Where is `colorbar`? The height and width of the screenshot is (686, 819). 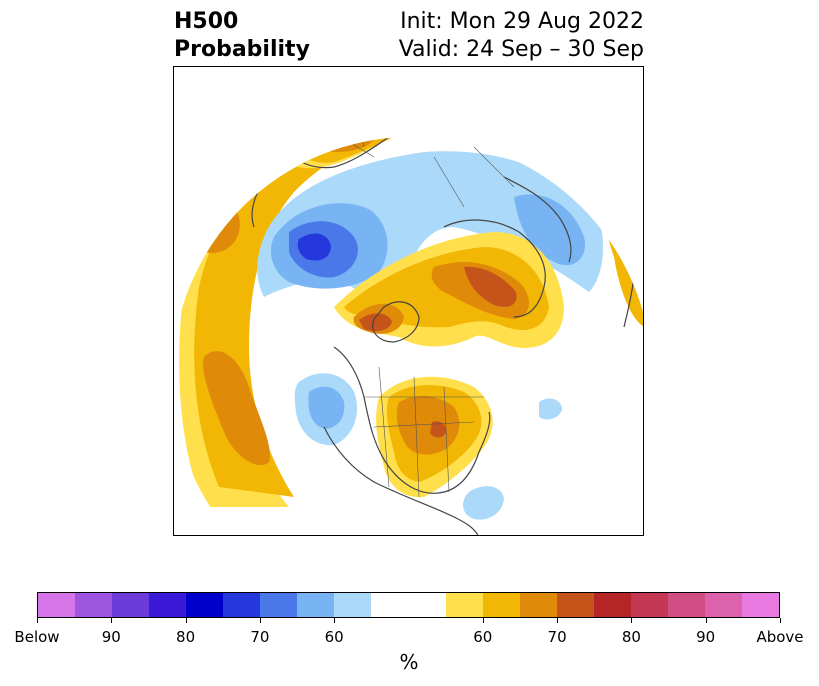 colorbar is located at coordinates (408, 605).